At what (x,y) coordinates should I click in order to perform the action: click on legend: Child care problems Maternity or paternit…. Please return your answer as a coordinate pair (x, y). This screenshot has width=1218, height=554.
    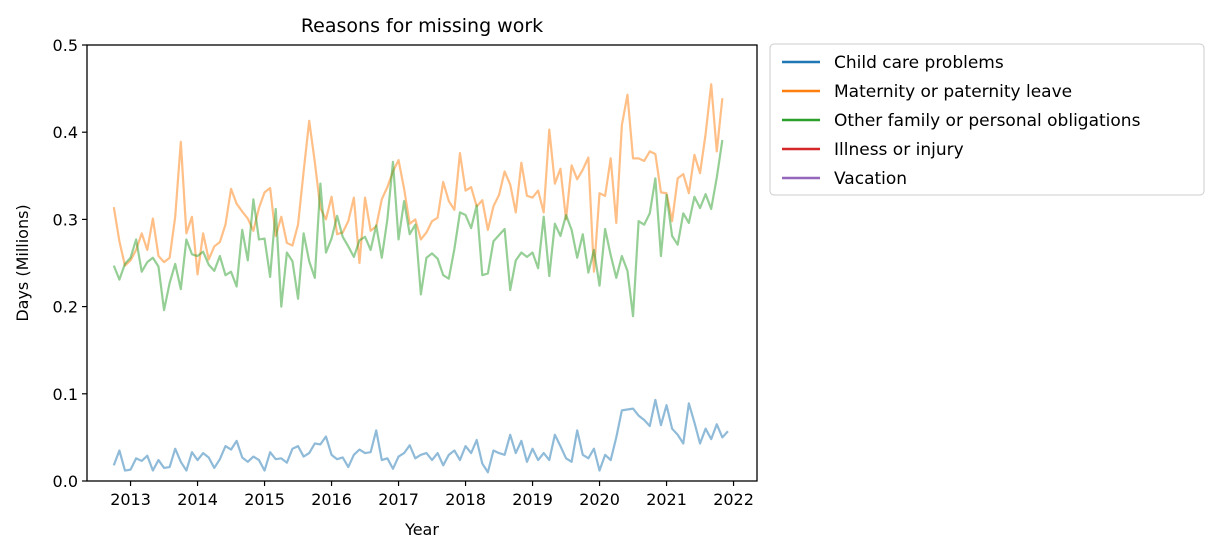
    Looking at the image, I should click on (987, 119).